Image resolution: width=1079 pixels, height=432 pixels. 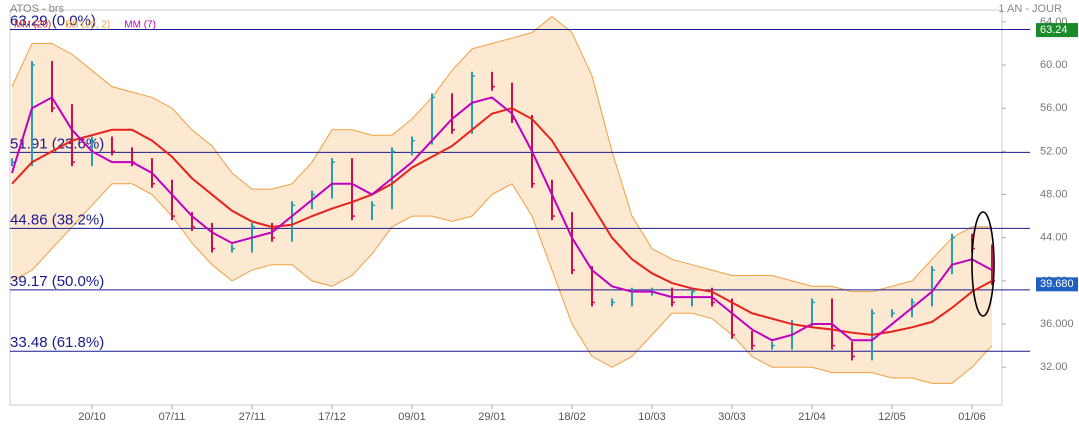 I want to click on x-tick-label: 10/03, so click(x=652, y=417).